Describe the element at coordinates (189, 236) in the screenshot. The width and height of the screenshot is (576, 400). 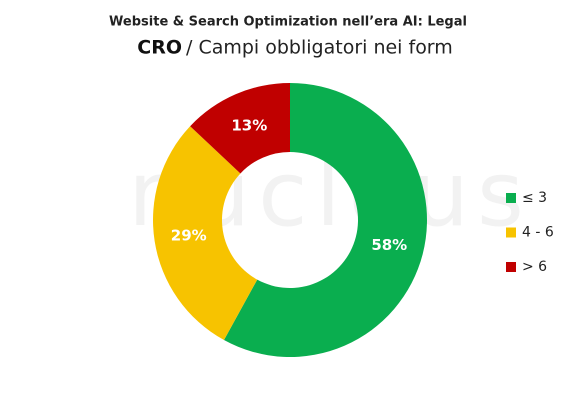
I see `data-label: 29%` at that location.